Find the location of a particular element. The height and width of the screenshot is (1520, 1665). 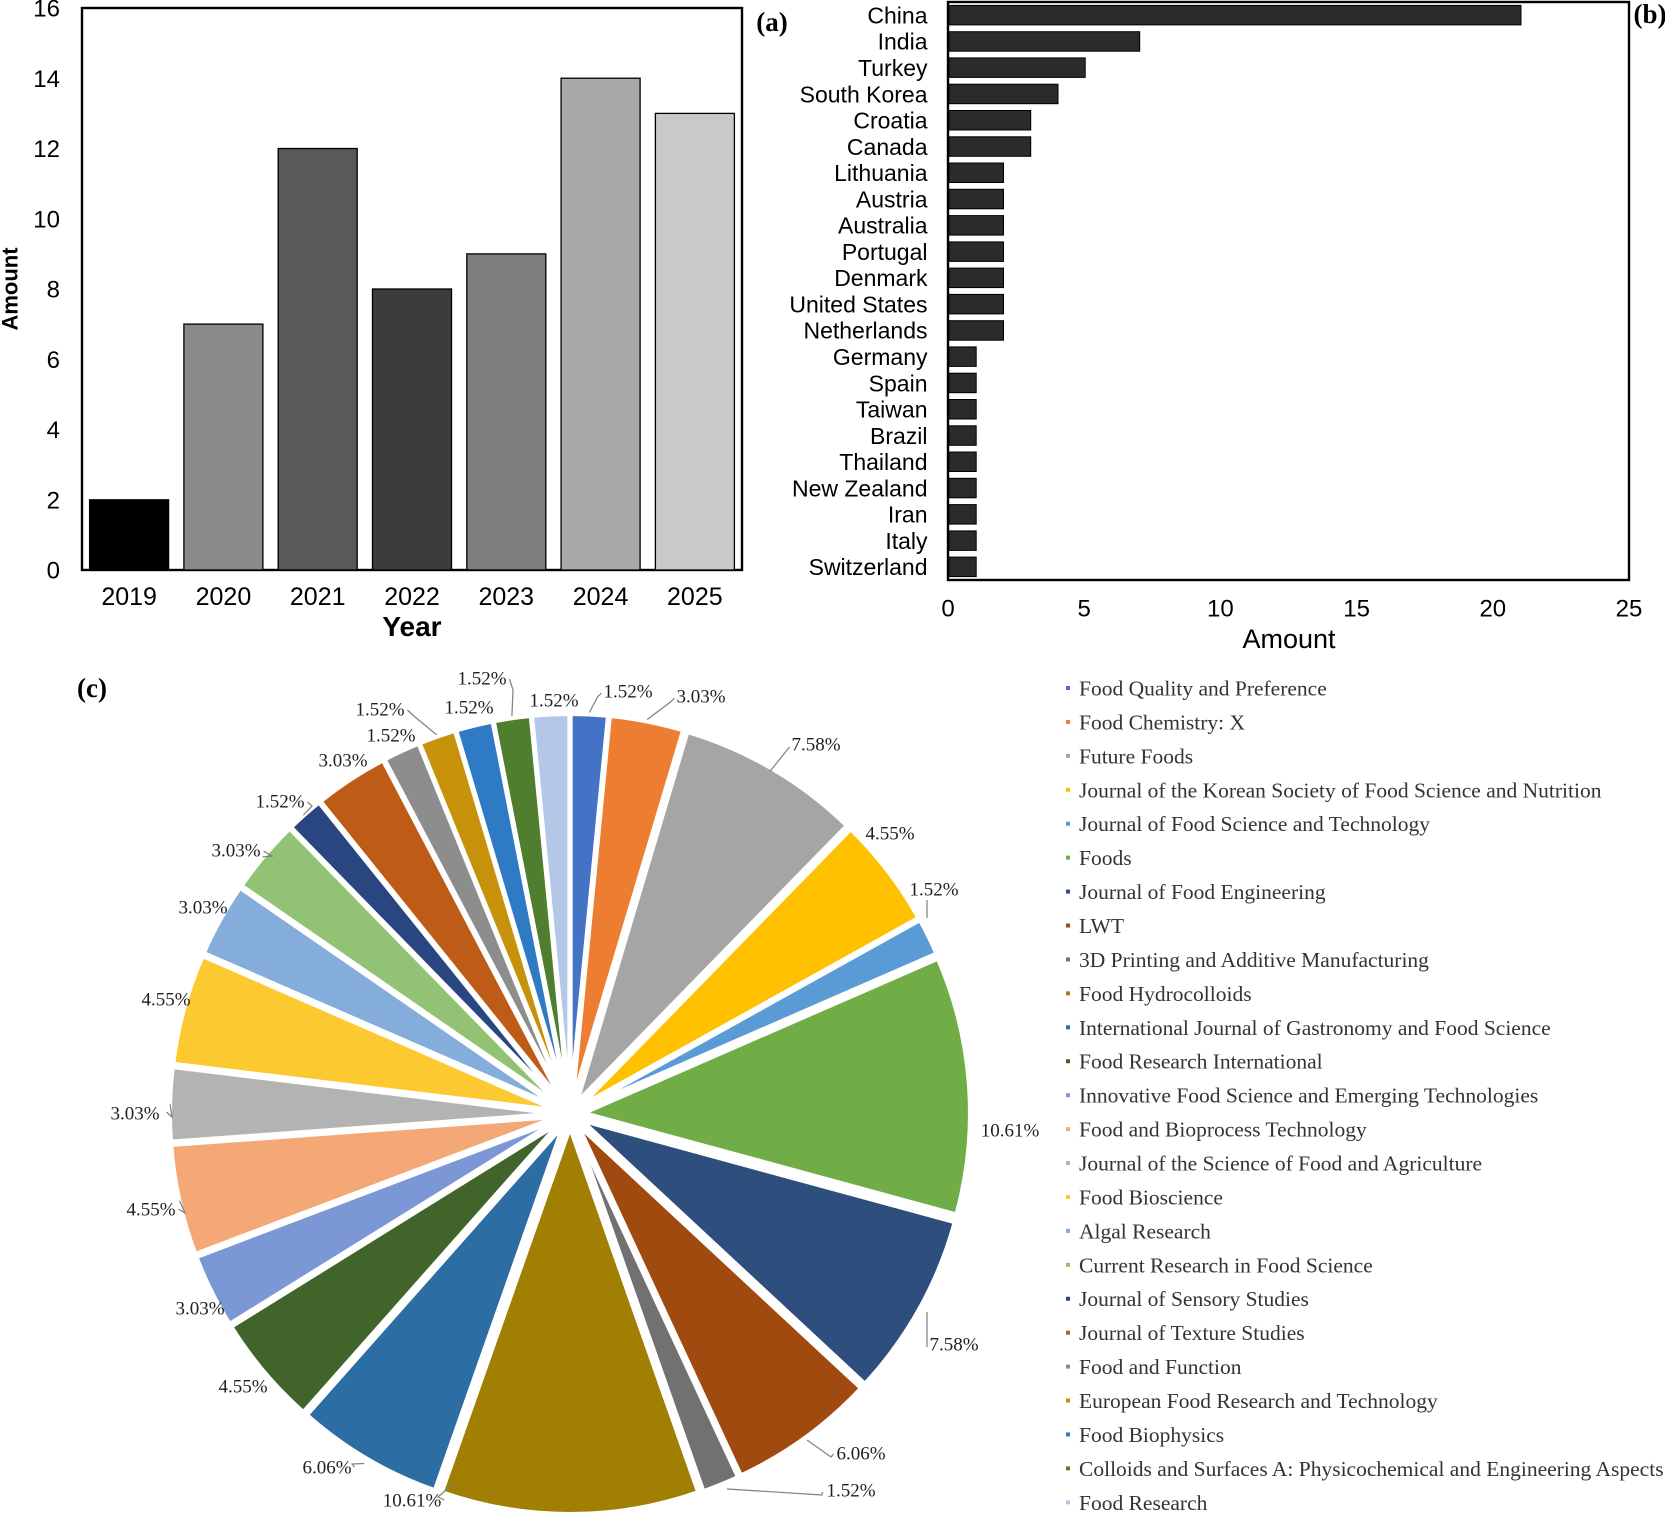

svg-text: LWT is located at coordinates (1101, 926).